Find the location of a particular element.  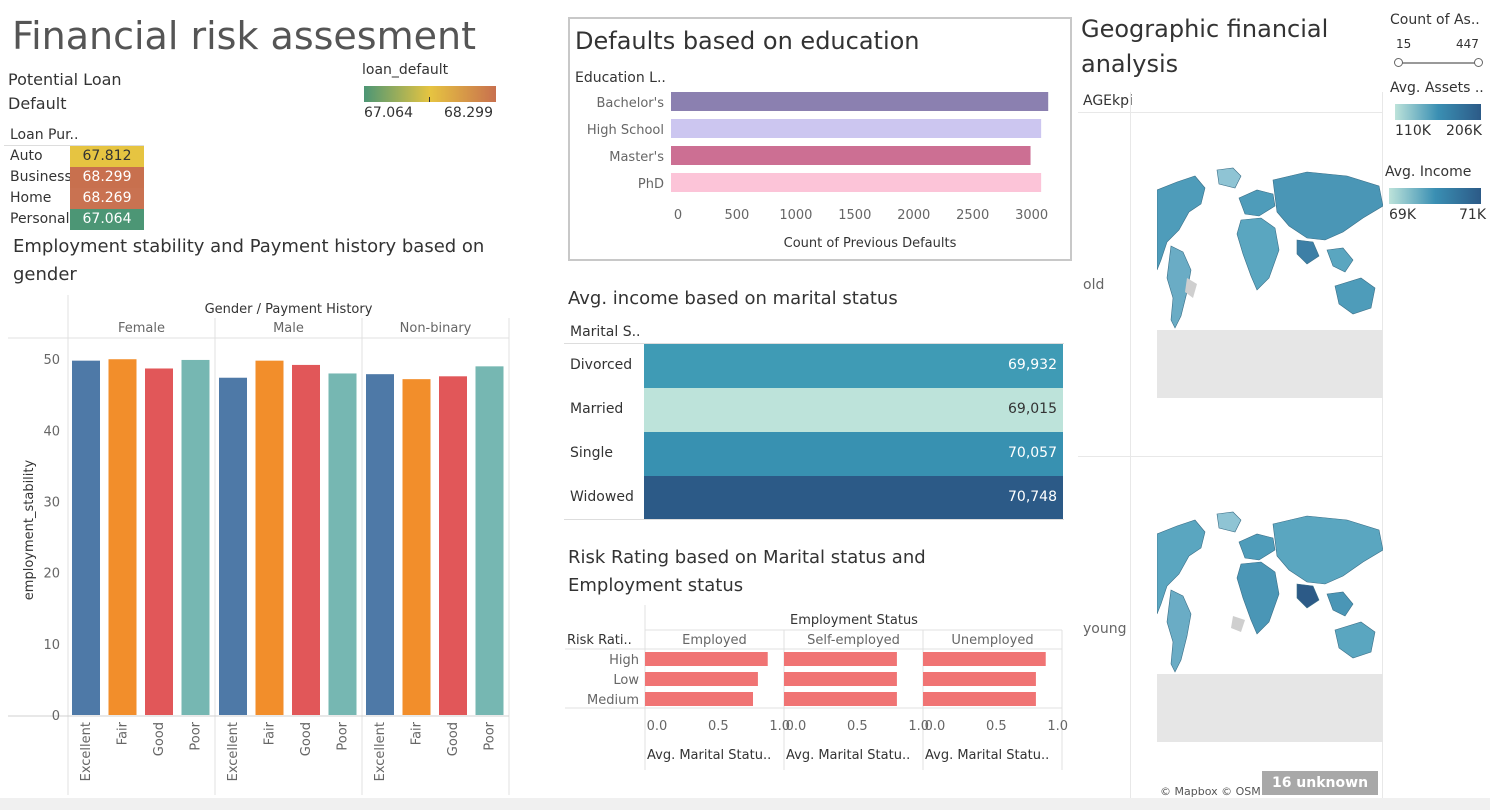

loan-row-category: Auto is located at coordinates (26, 156).